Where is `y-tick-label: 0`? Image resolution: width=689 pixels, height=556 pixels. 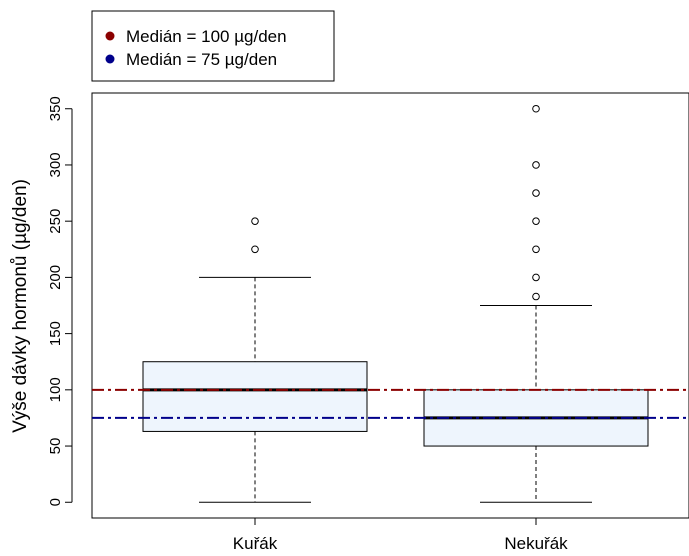
y-tick-label: 0 is located at coordinates (55, 502).